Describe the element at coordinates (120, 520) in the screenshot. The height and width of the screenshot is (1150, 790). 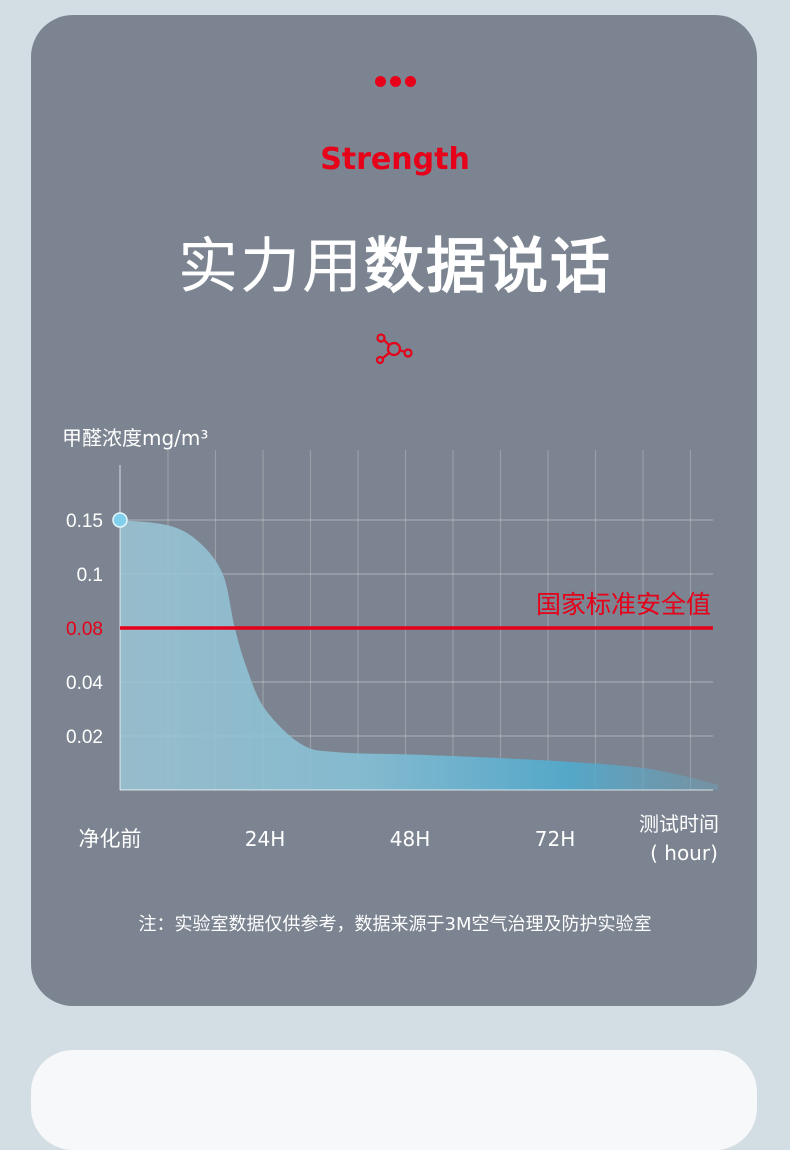
I see `start-point` at that location.